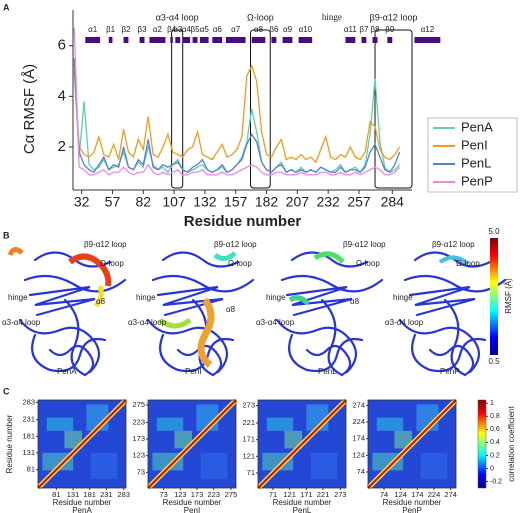 This screenshot has height=513, width=520. I want to click on x-tick-label: 274, so click(450, 494).